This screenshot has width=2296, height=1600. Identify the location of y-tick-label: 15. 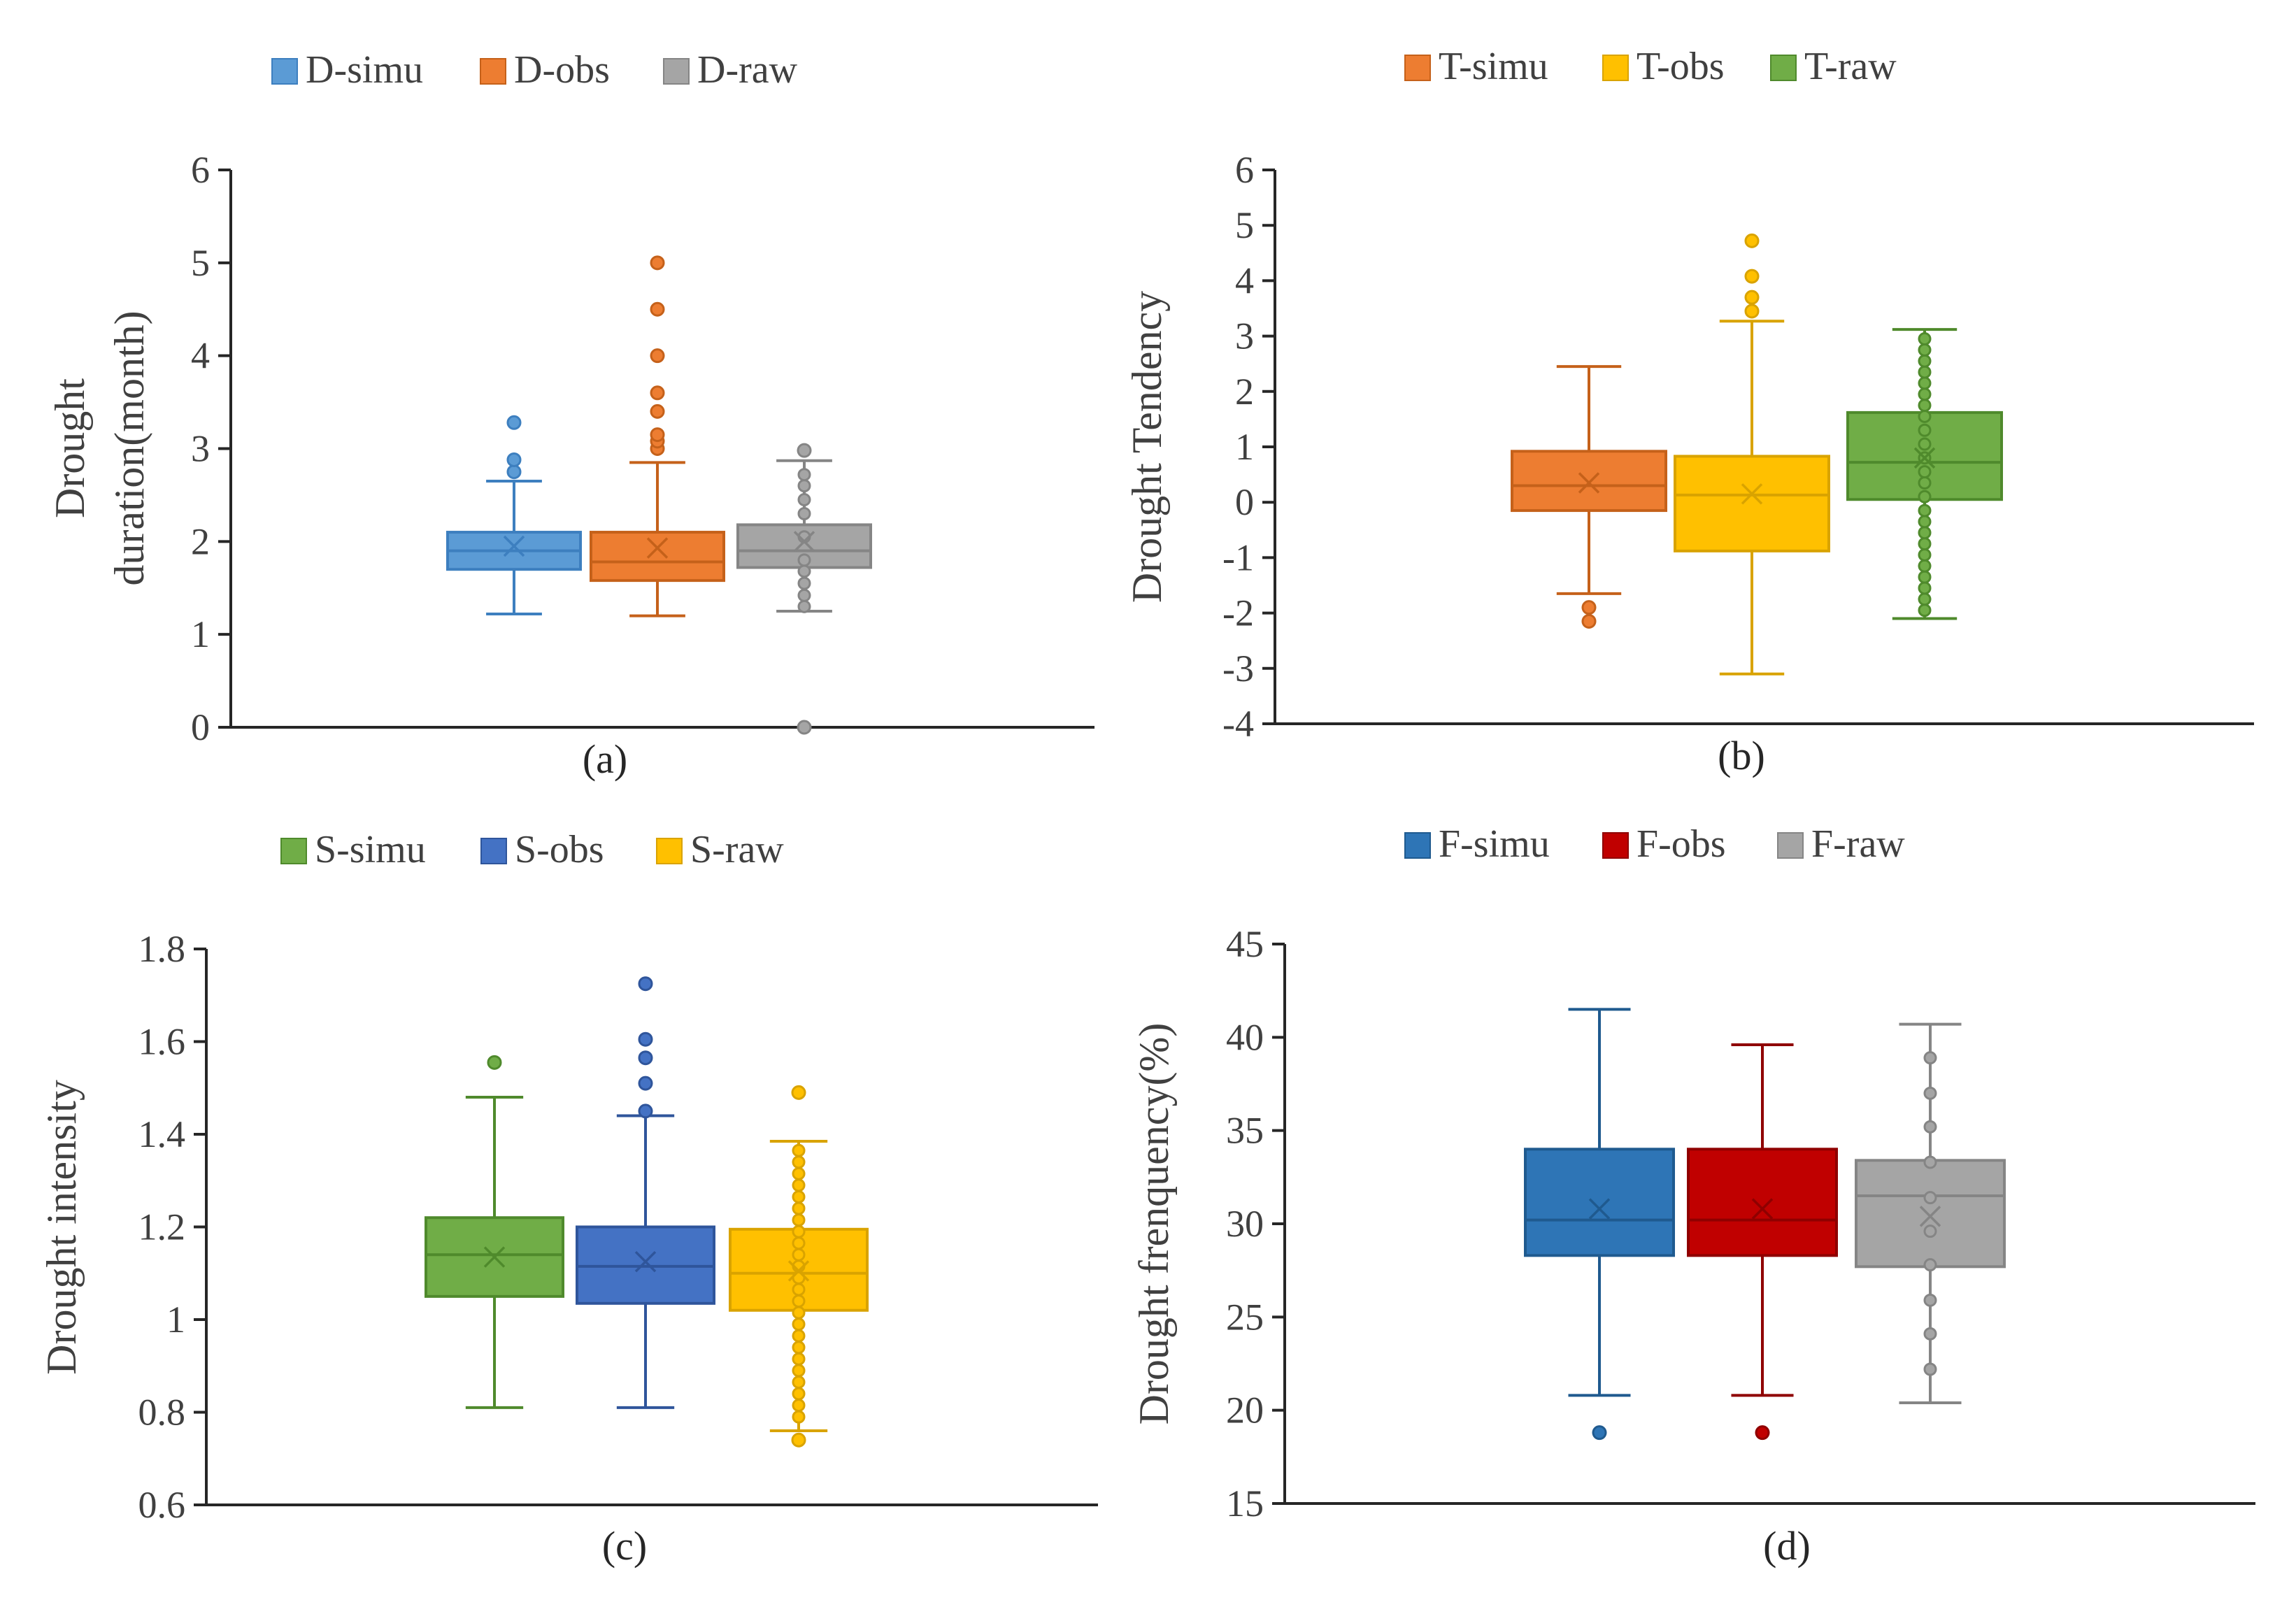
(1245, 1503).